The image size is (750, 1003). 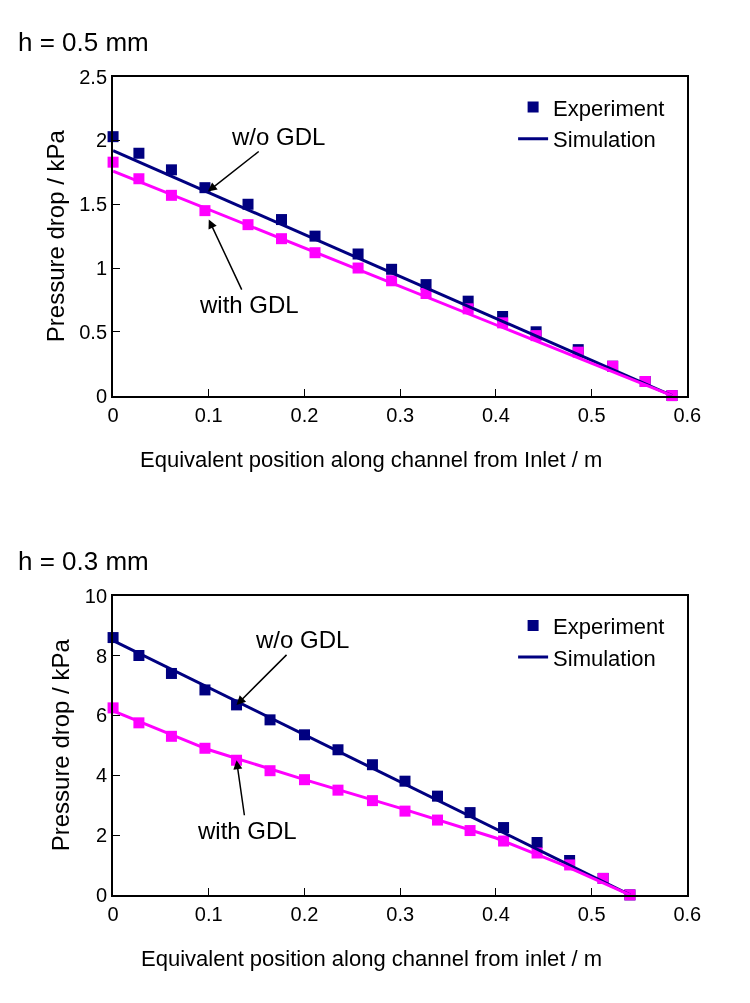 What do you see at coordinates (101, 655) in the screenshot?
I see `y-tick-label: 8` at bounding box center [101, 655].